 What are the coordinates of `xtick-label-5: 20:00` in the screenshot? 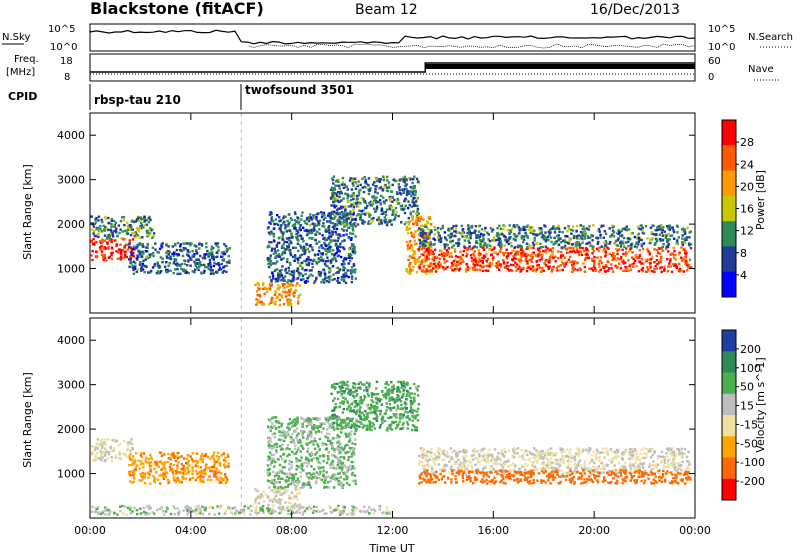 It's located at (594, 530).